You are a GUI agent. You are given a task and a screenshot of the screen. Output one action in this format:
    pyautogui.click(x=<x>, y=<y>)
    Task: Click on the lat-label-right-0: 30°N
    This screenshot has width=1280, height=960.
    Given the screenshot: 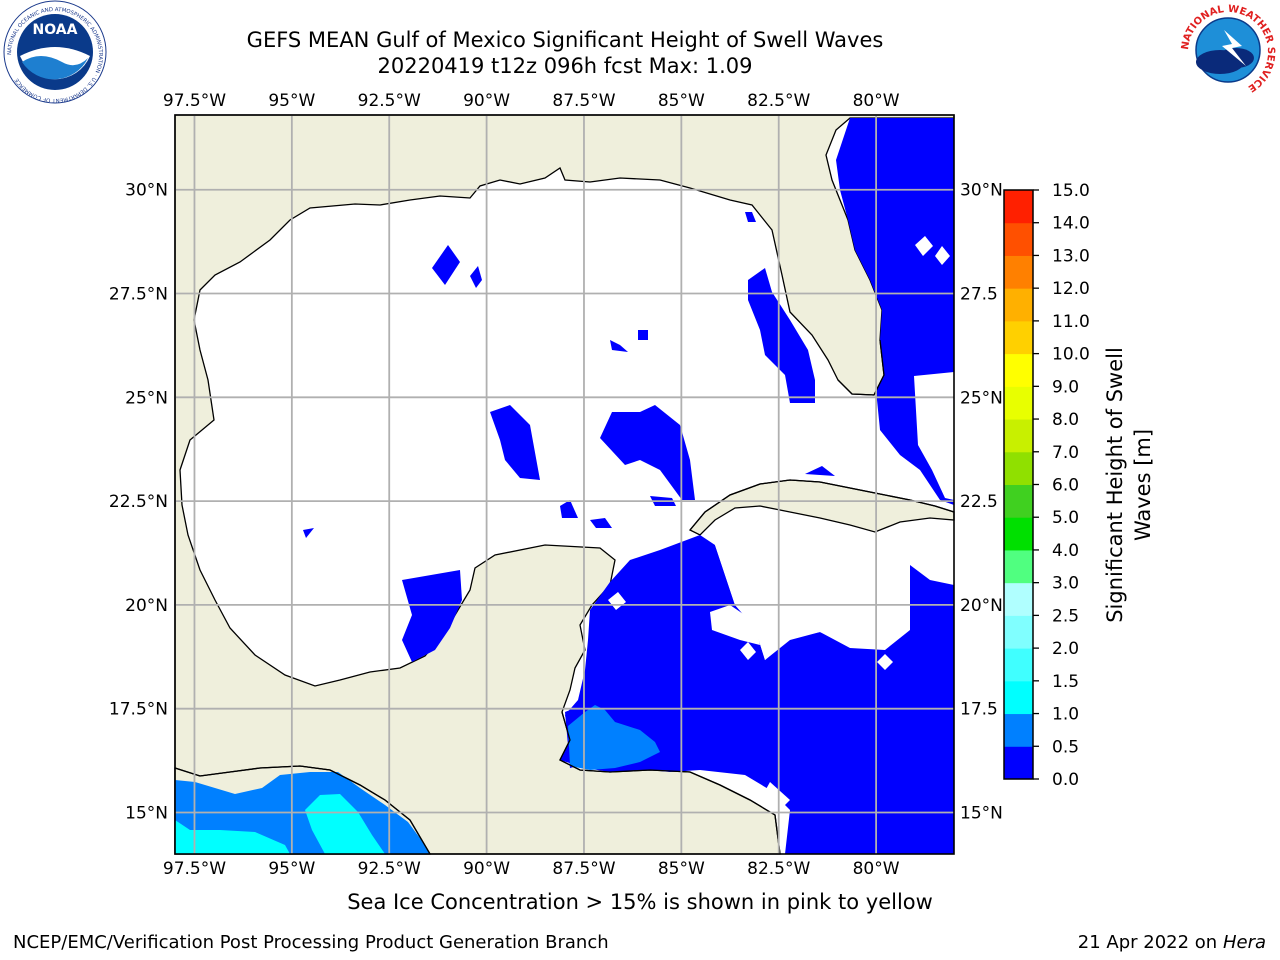 What is the action you would take?
    pyautogui.click(x=981, y=191)
    